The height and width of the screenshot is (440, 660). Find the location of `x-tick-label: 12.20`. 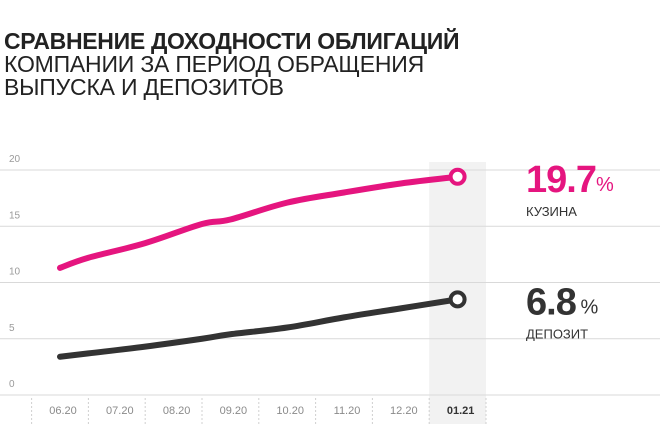

x-tick-label: 12.20 is located at coordinates (404, 411).